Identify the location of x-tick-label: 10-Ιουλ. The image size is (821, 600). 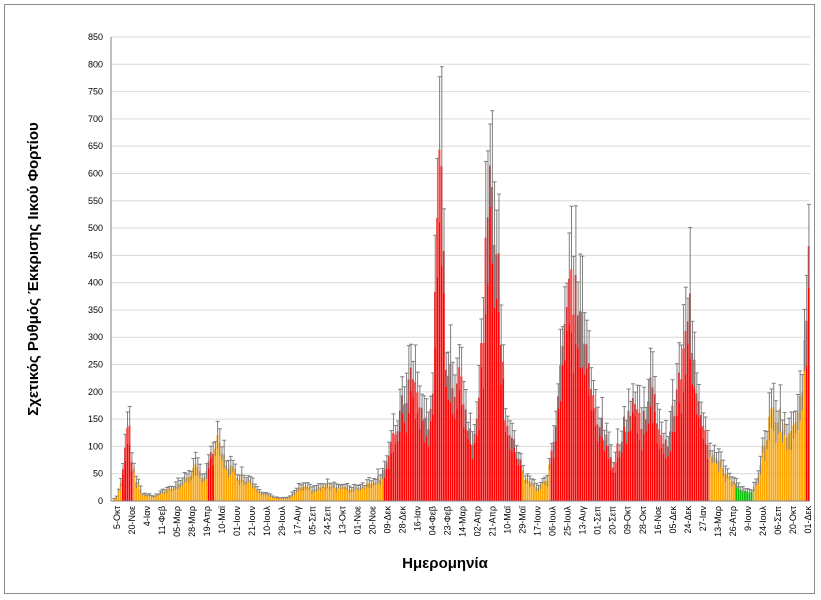
(267, 521).